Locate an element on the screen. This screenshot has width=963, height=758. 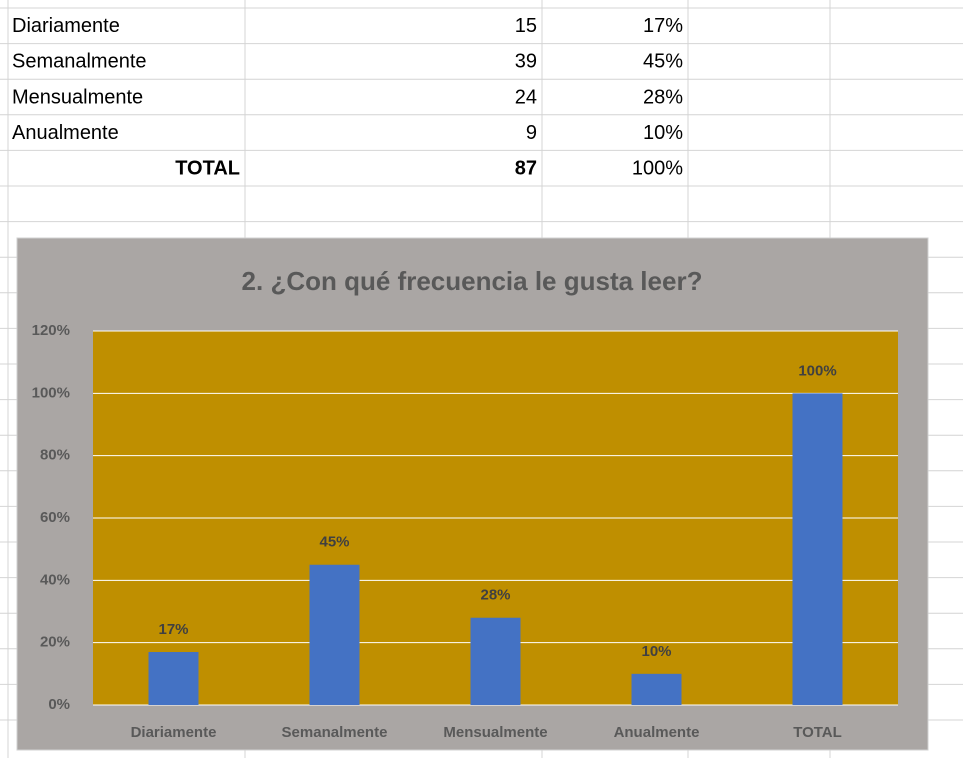
y-tick-label: 0% is located at coordinates (59, 704).